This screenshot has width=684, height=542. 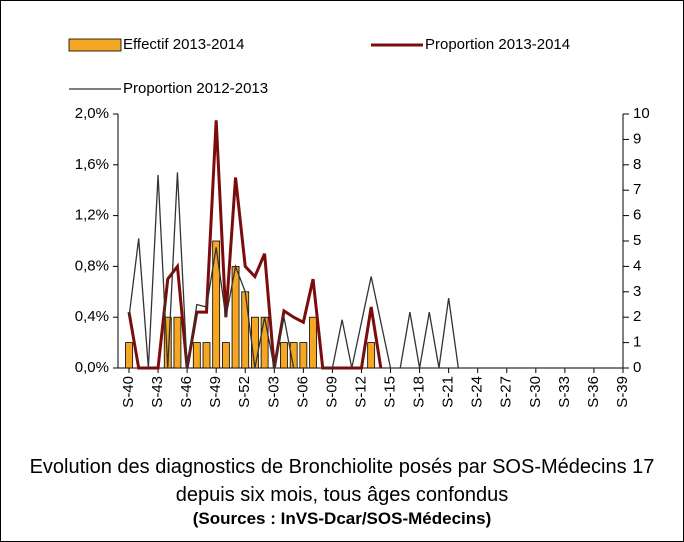 I want to click on y2-tick-label: 2, so click(x=637, y=316).